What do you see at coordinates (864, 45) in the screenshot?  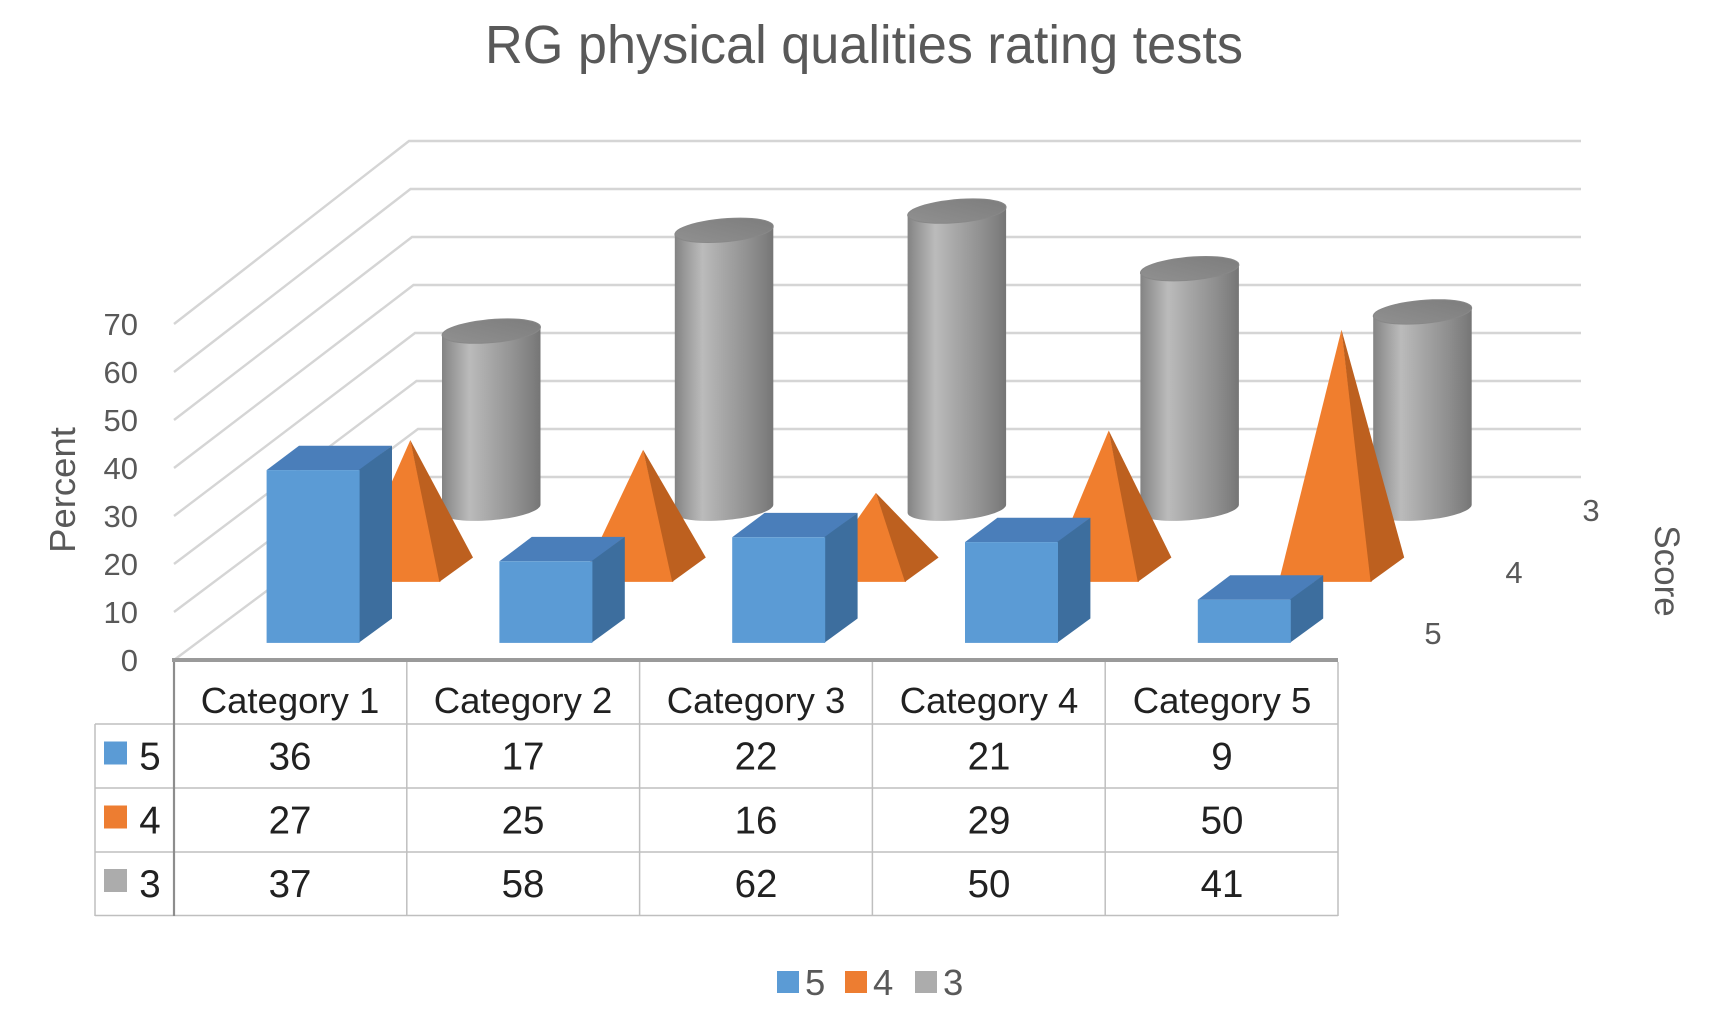 I see `svg-text:RG physical qualities rating t: RG physical qualities rating tests` at bounding box center [864, 45].